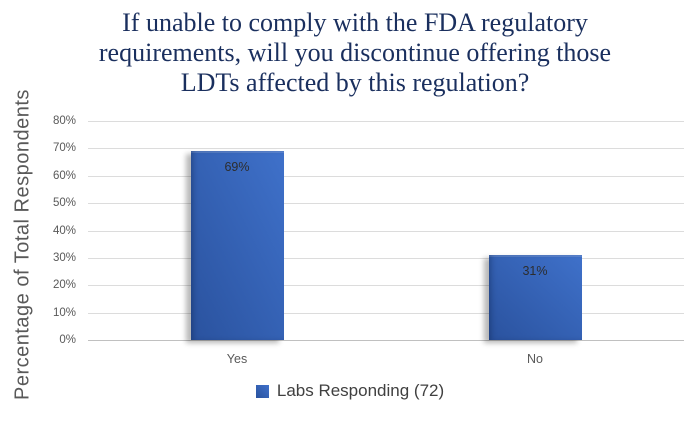 The width and height of the screenshot is (700, 422). I want to click on x-label-no: No, so click(535, 359).